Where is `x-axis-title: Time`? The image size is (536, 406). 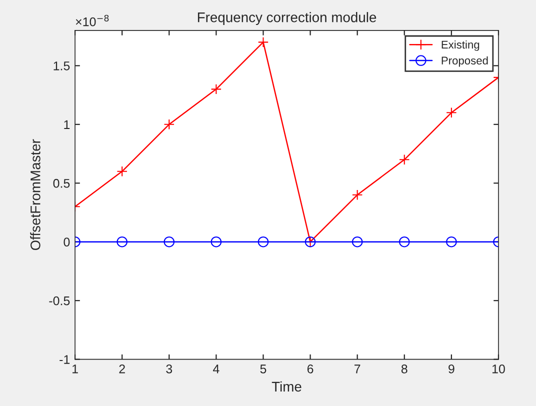
x-axis-title: Time is located at coordinates (287, 386).